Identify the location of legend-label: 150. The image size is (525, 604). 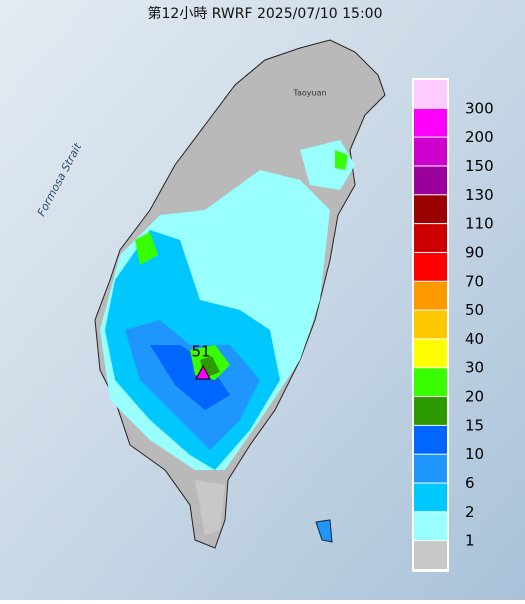
(479, 166).